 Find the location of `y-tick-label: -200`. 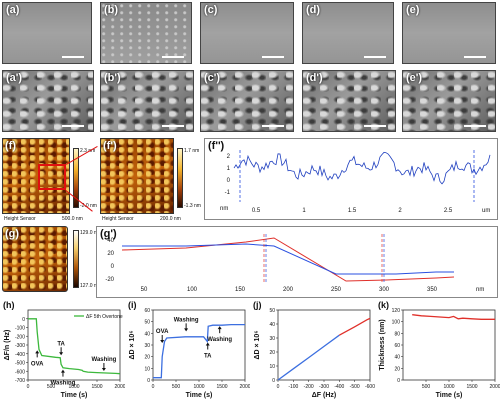

y-tick-label: -200 is located at coordinates (20, 337).